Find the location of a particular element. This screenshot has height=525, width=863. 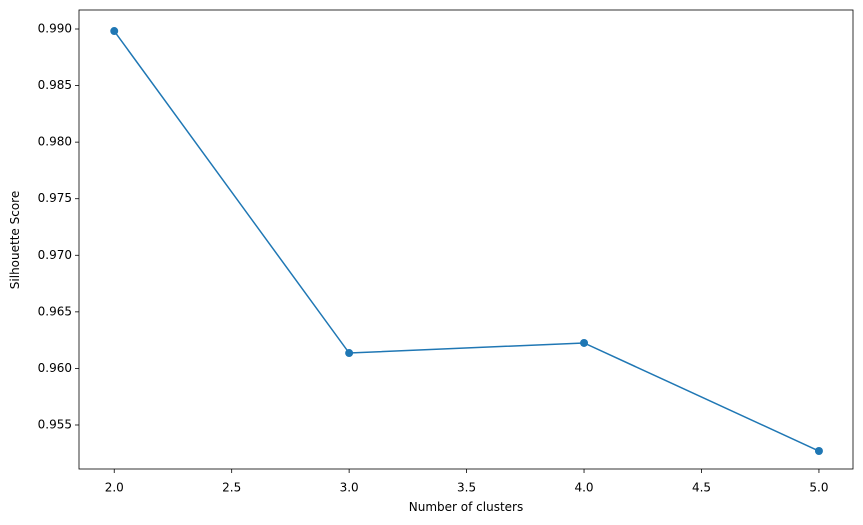

x-tick-label: 2.5 is located at coordinates (231, 488).